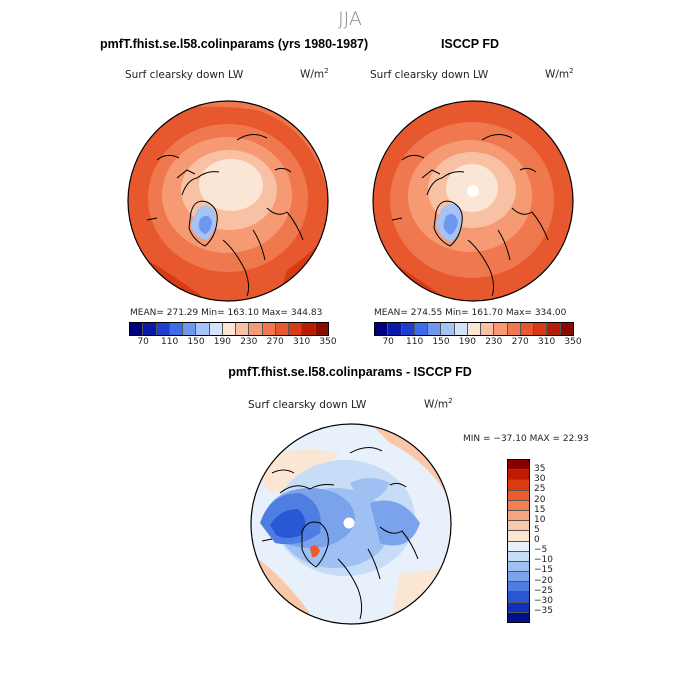 The width and height of the screenshot is (700, 700). I want to click on panel-model-stats: MEAN= 271.29 Min= 163.10 Max= 344.83, so click(226, 313).